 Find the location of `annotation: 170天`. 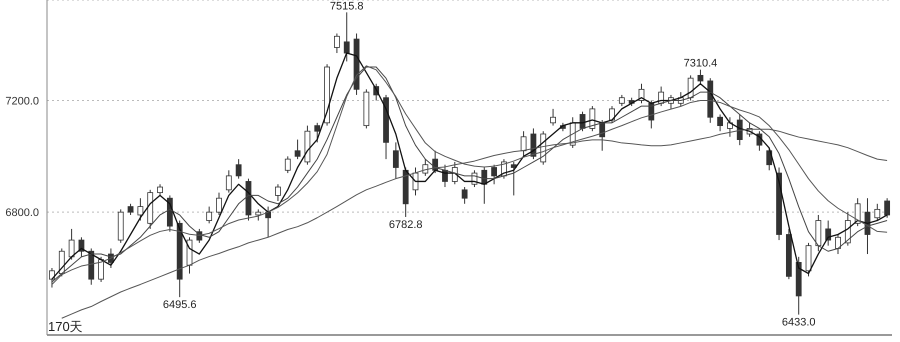

annotation: 170天 is located at coordinates (65, 327).